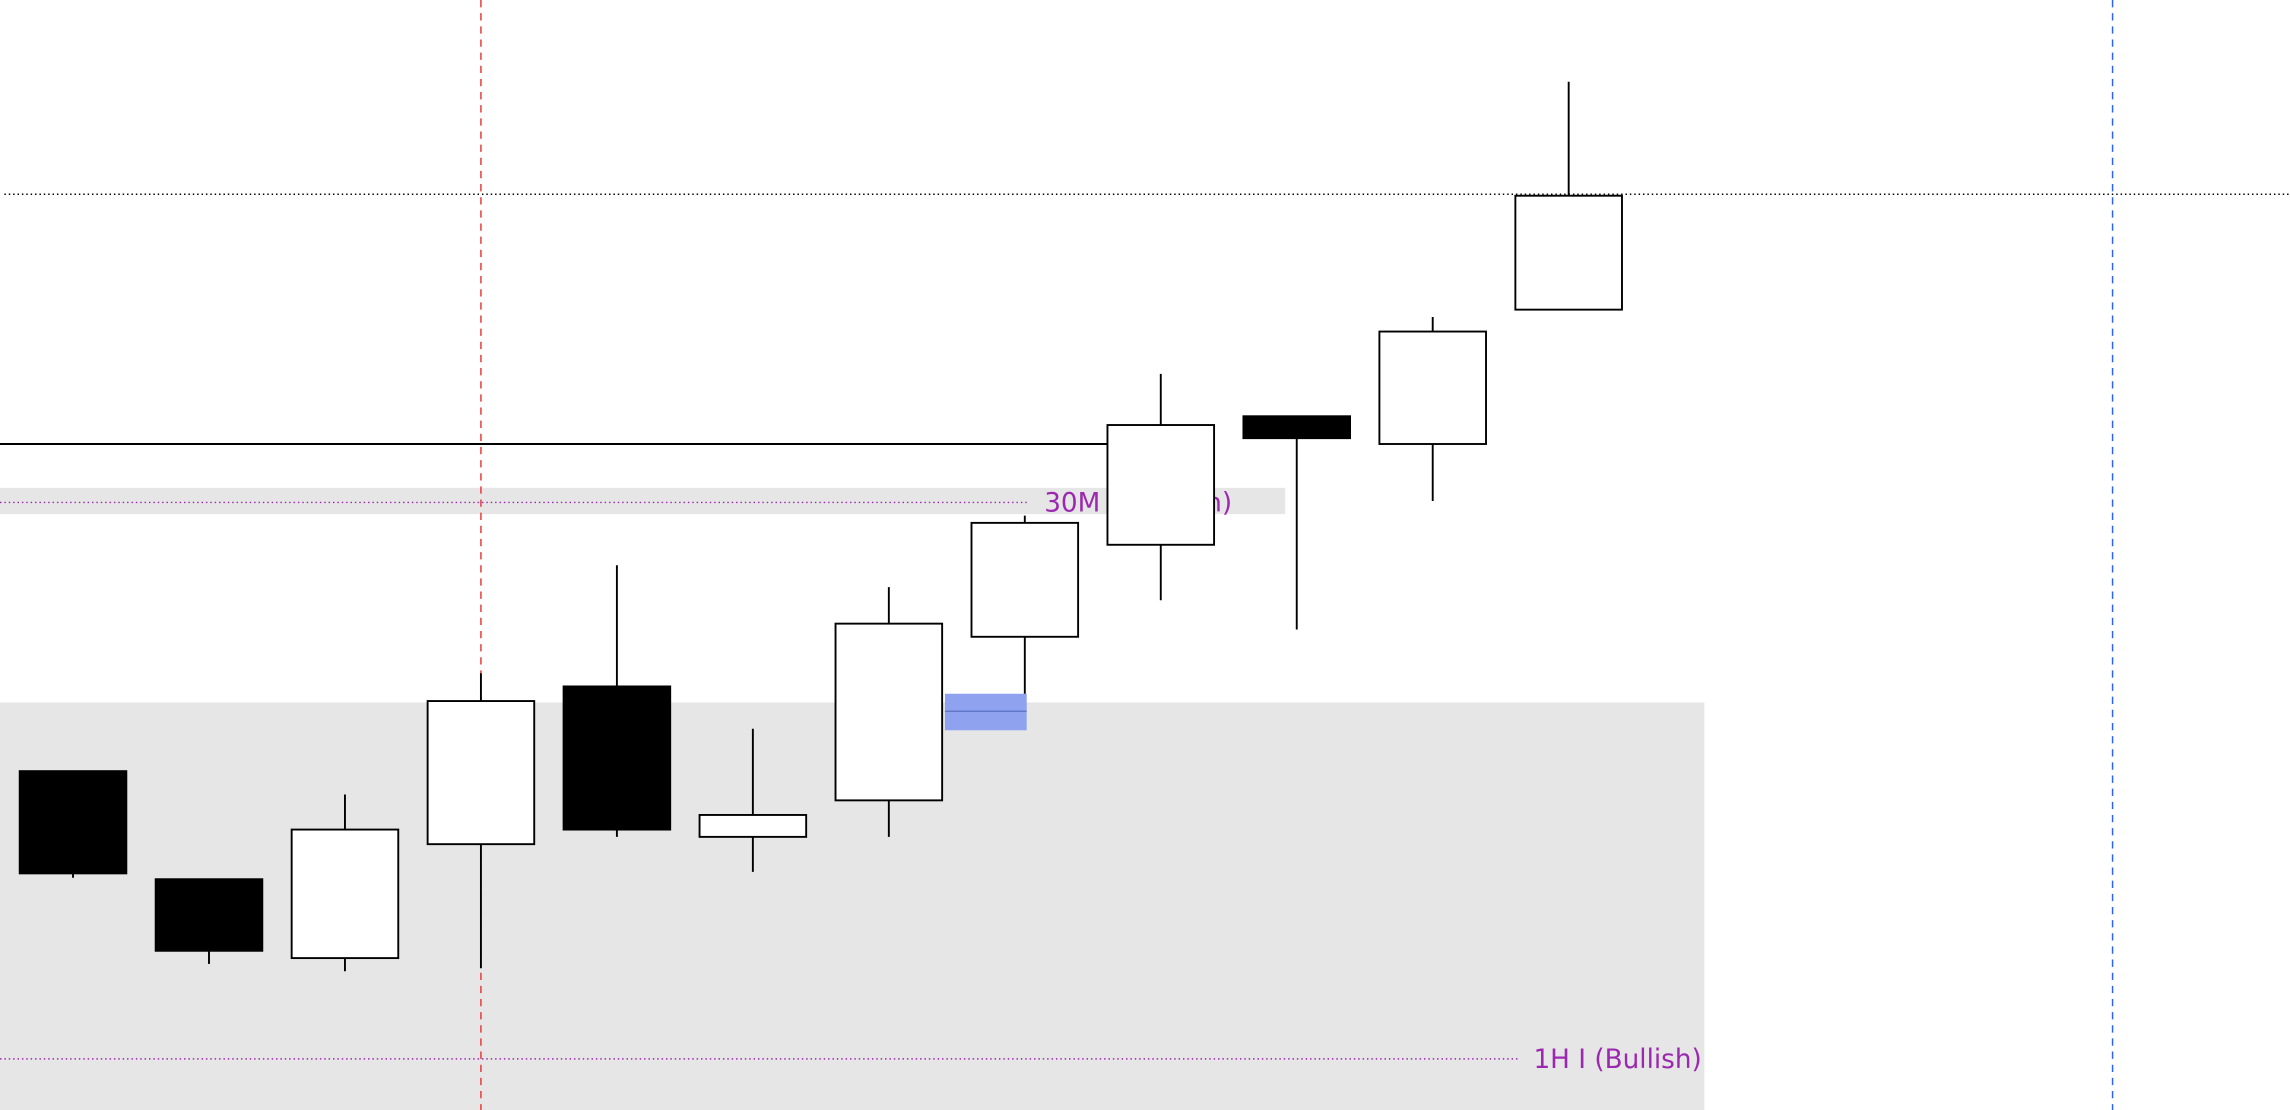 Image resolution: width=2290 pixels, height=1110 pixels. I want to click on zone-label: 1H I (Bullish), so click(1617, 1060).